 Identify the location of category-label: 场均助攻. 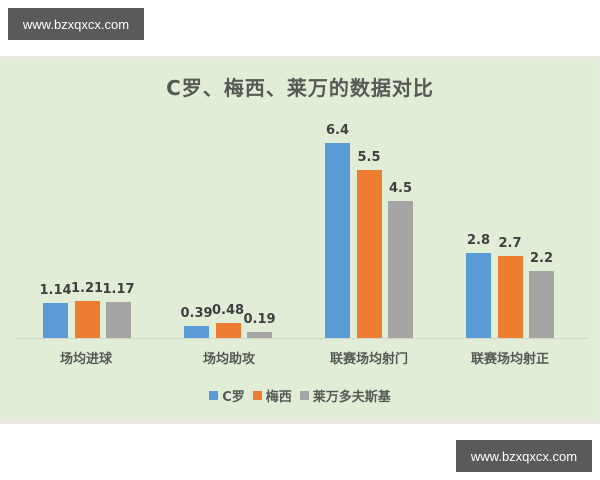
(229, 359).